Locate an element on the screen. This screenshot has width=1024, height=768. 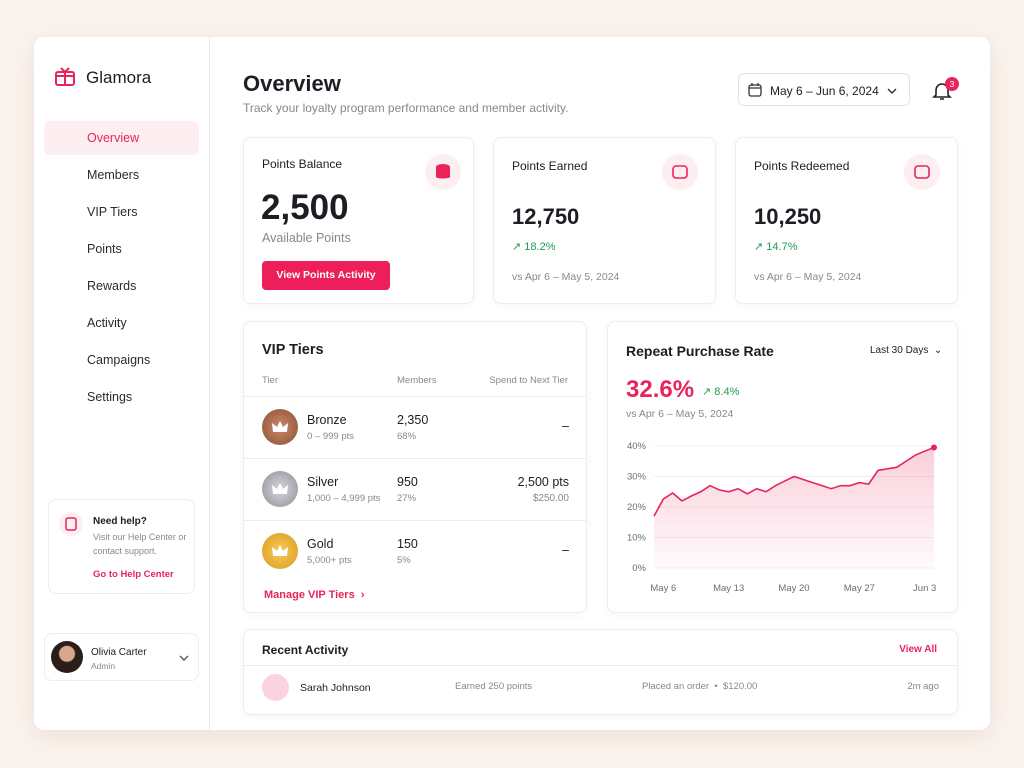
chevron is located at coordinates (184, 658).